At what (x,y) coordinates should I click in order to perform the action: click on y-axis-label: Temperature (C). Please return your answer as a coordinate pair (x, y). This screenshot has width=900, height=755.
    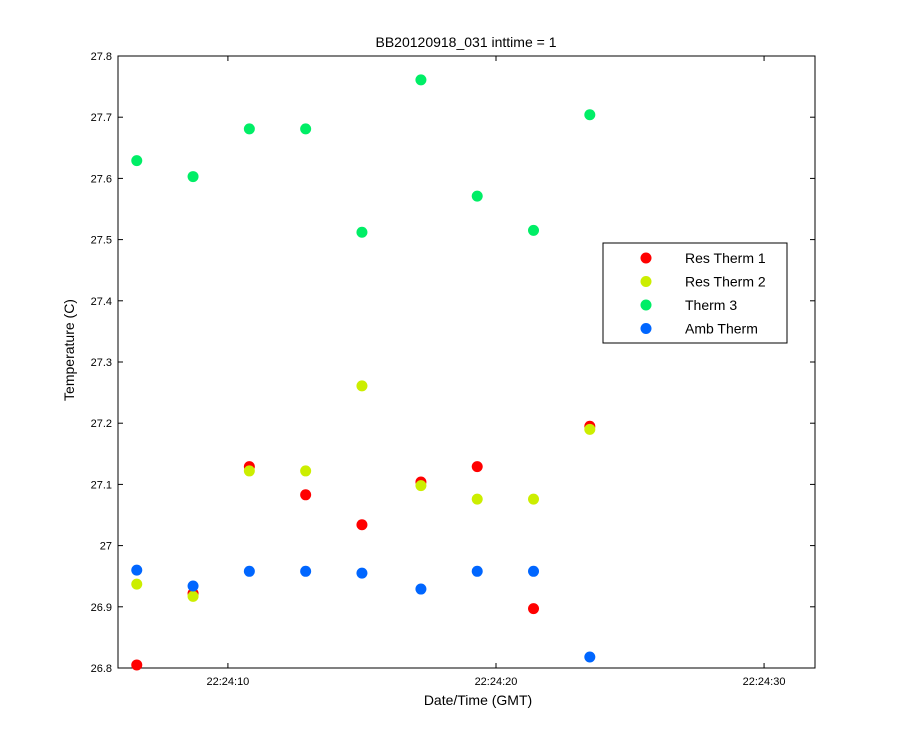
    Looking at the image, I should click on (69, 350).